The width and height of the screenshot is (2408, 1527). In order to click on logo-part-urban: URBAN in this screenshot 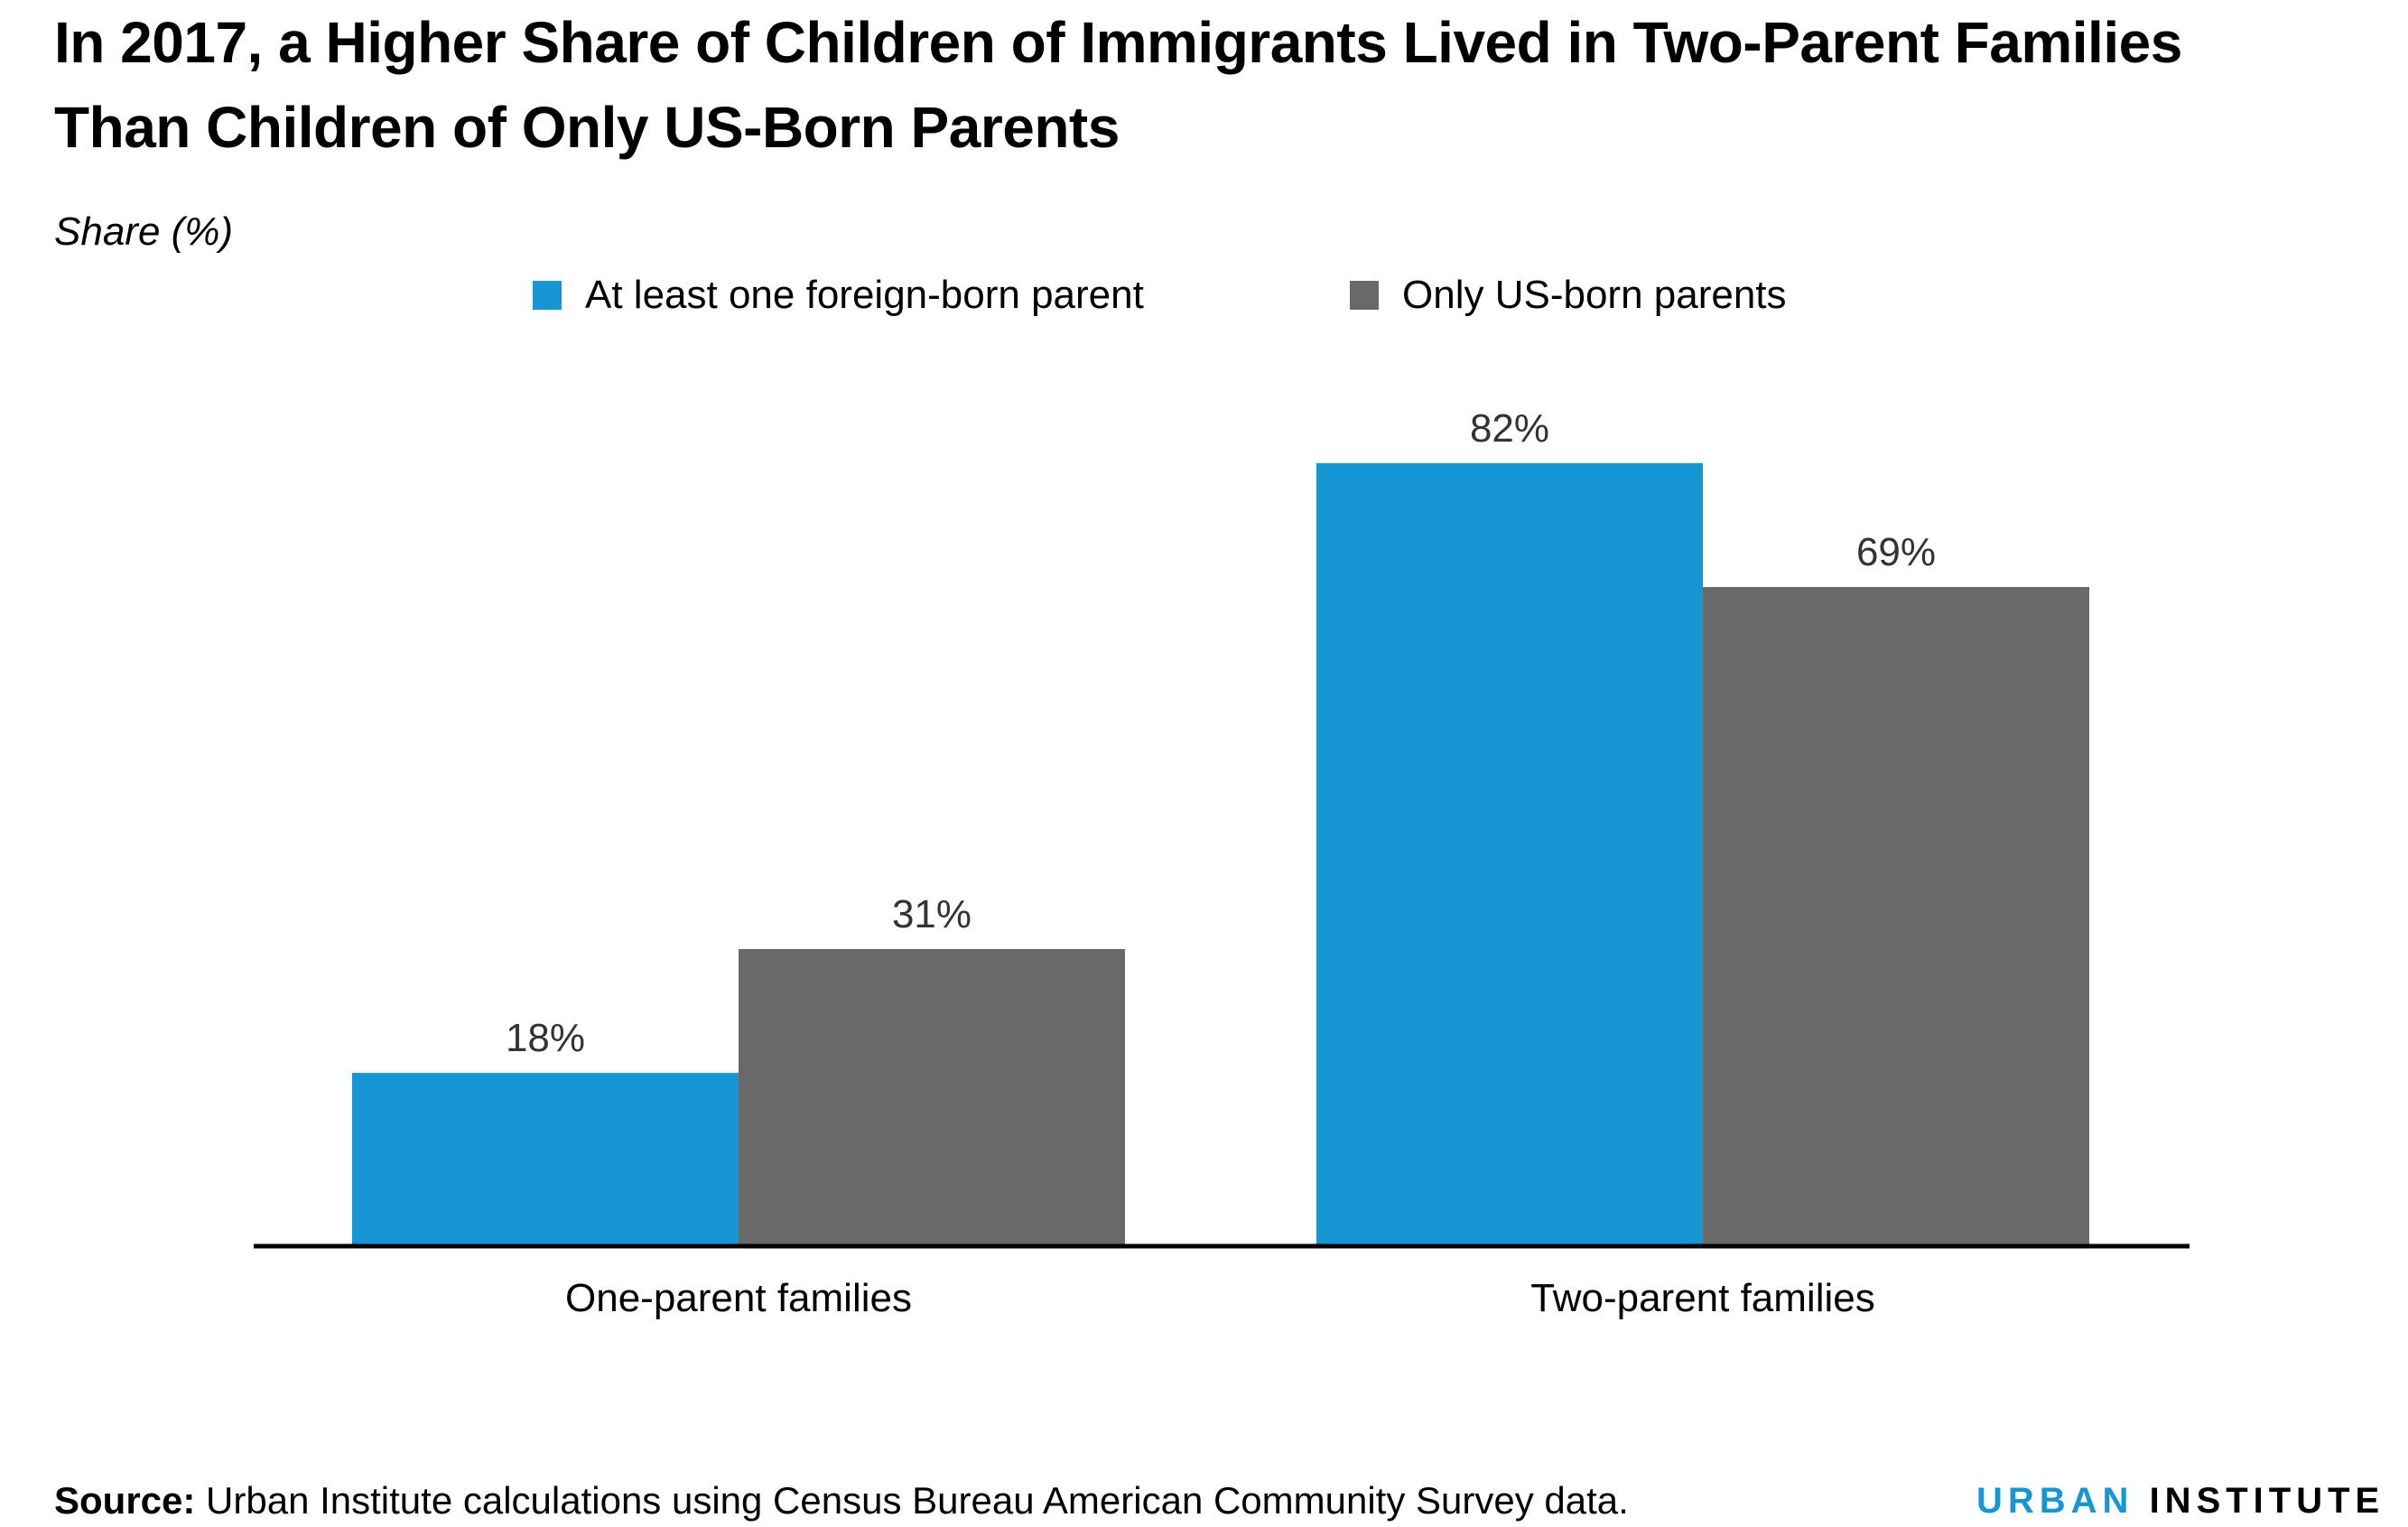, I will do `click(2055, 1501)`.